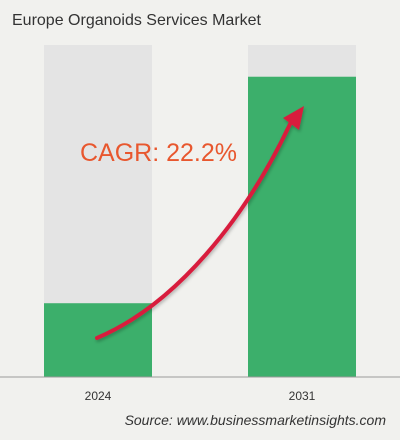  I want to click on chart-title: Europe Organoids Services Market, so click(136, 20).